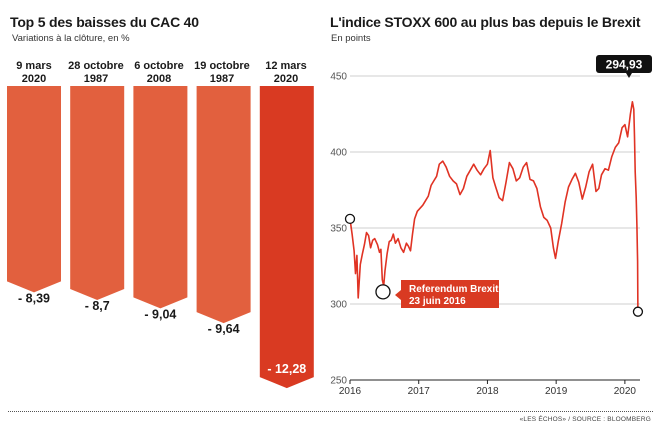 Image resolution: width=661 pixels, height=429 pixels. I want to click on bar-category-label: 19 octobre 1987, so click(222, 73).